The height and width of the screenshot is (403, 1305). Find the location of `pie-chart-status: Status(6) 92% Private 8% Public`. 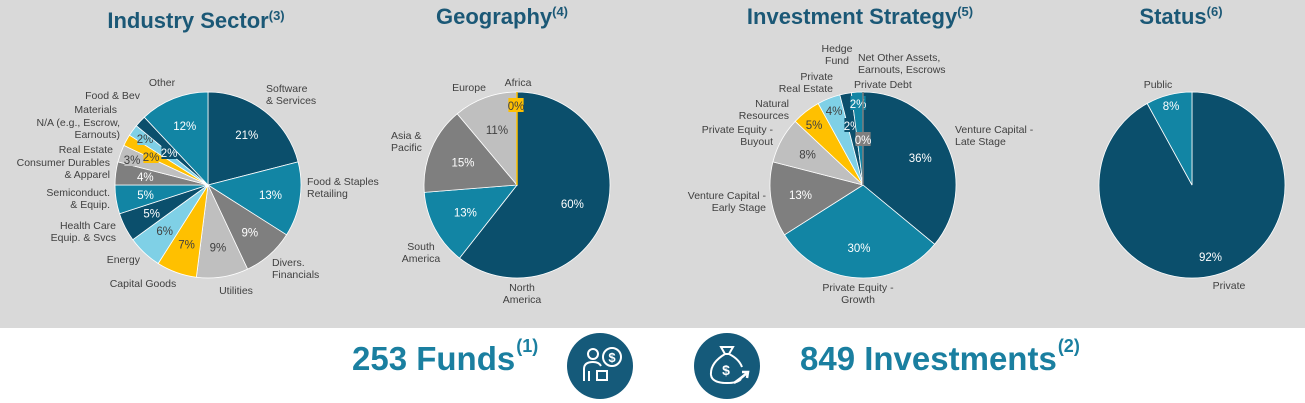

pie-chart-status: Status(6) 92% Private 8% Public is located at coordinates (1192, 148).